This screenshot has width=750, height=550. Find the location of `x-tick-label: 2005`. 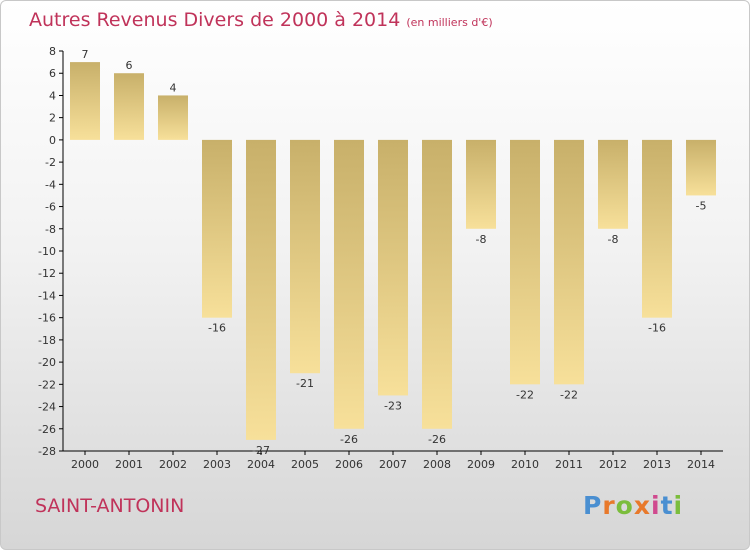

x-tick-label: 2005 is located at coordinates (305, 464).